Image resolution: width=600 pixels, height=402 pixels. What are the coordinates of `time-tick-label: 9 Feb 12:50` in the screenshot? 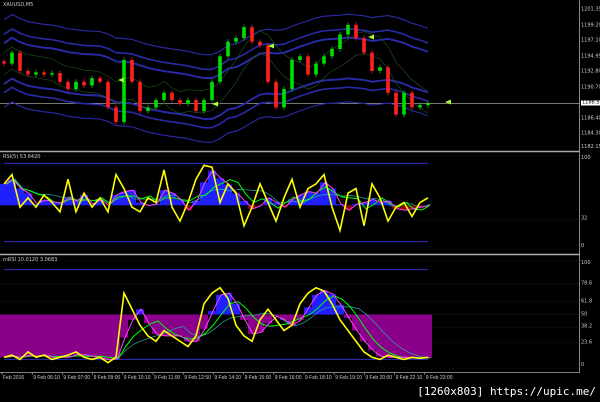 It's located at (197, 378).